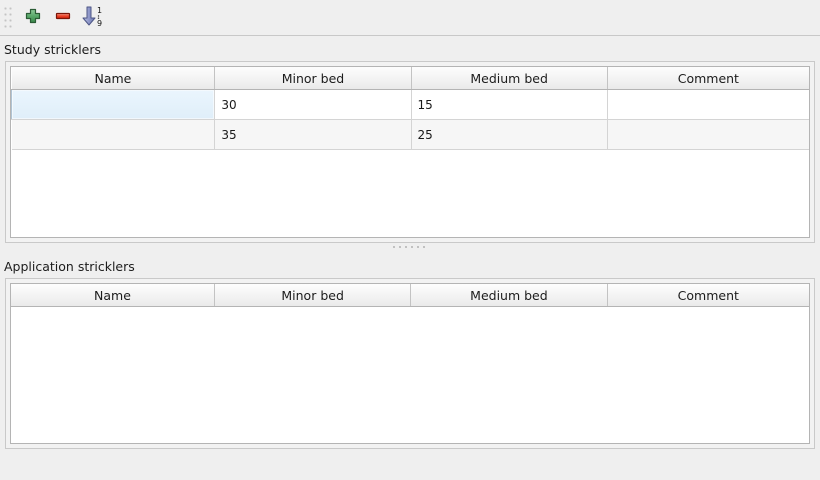  What do you see at coordinates (410, 18) in the screenshot?
I see `main-toolbar: 1 9` at bounding box center [410, 18].